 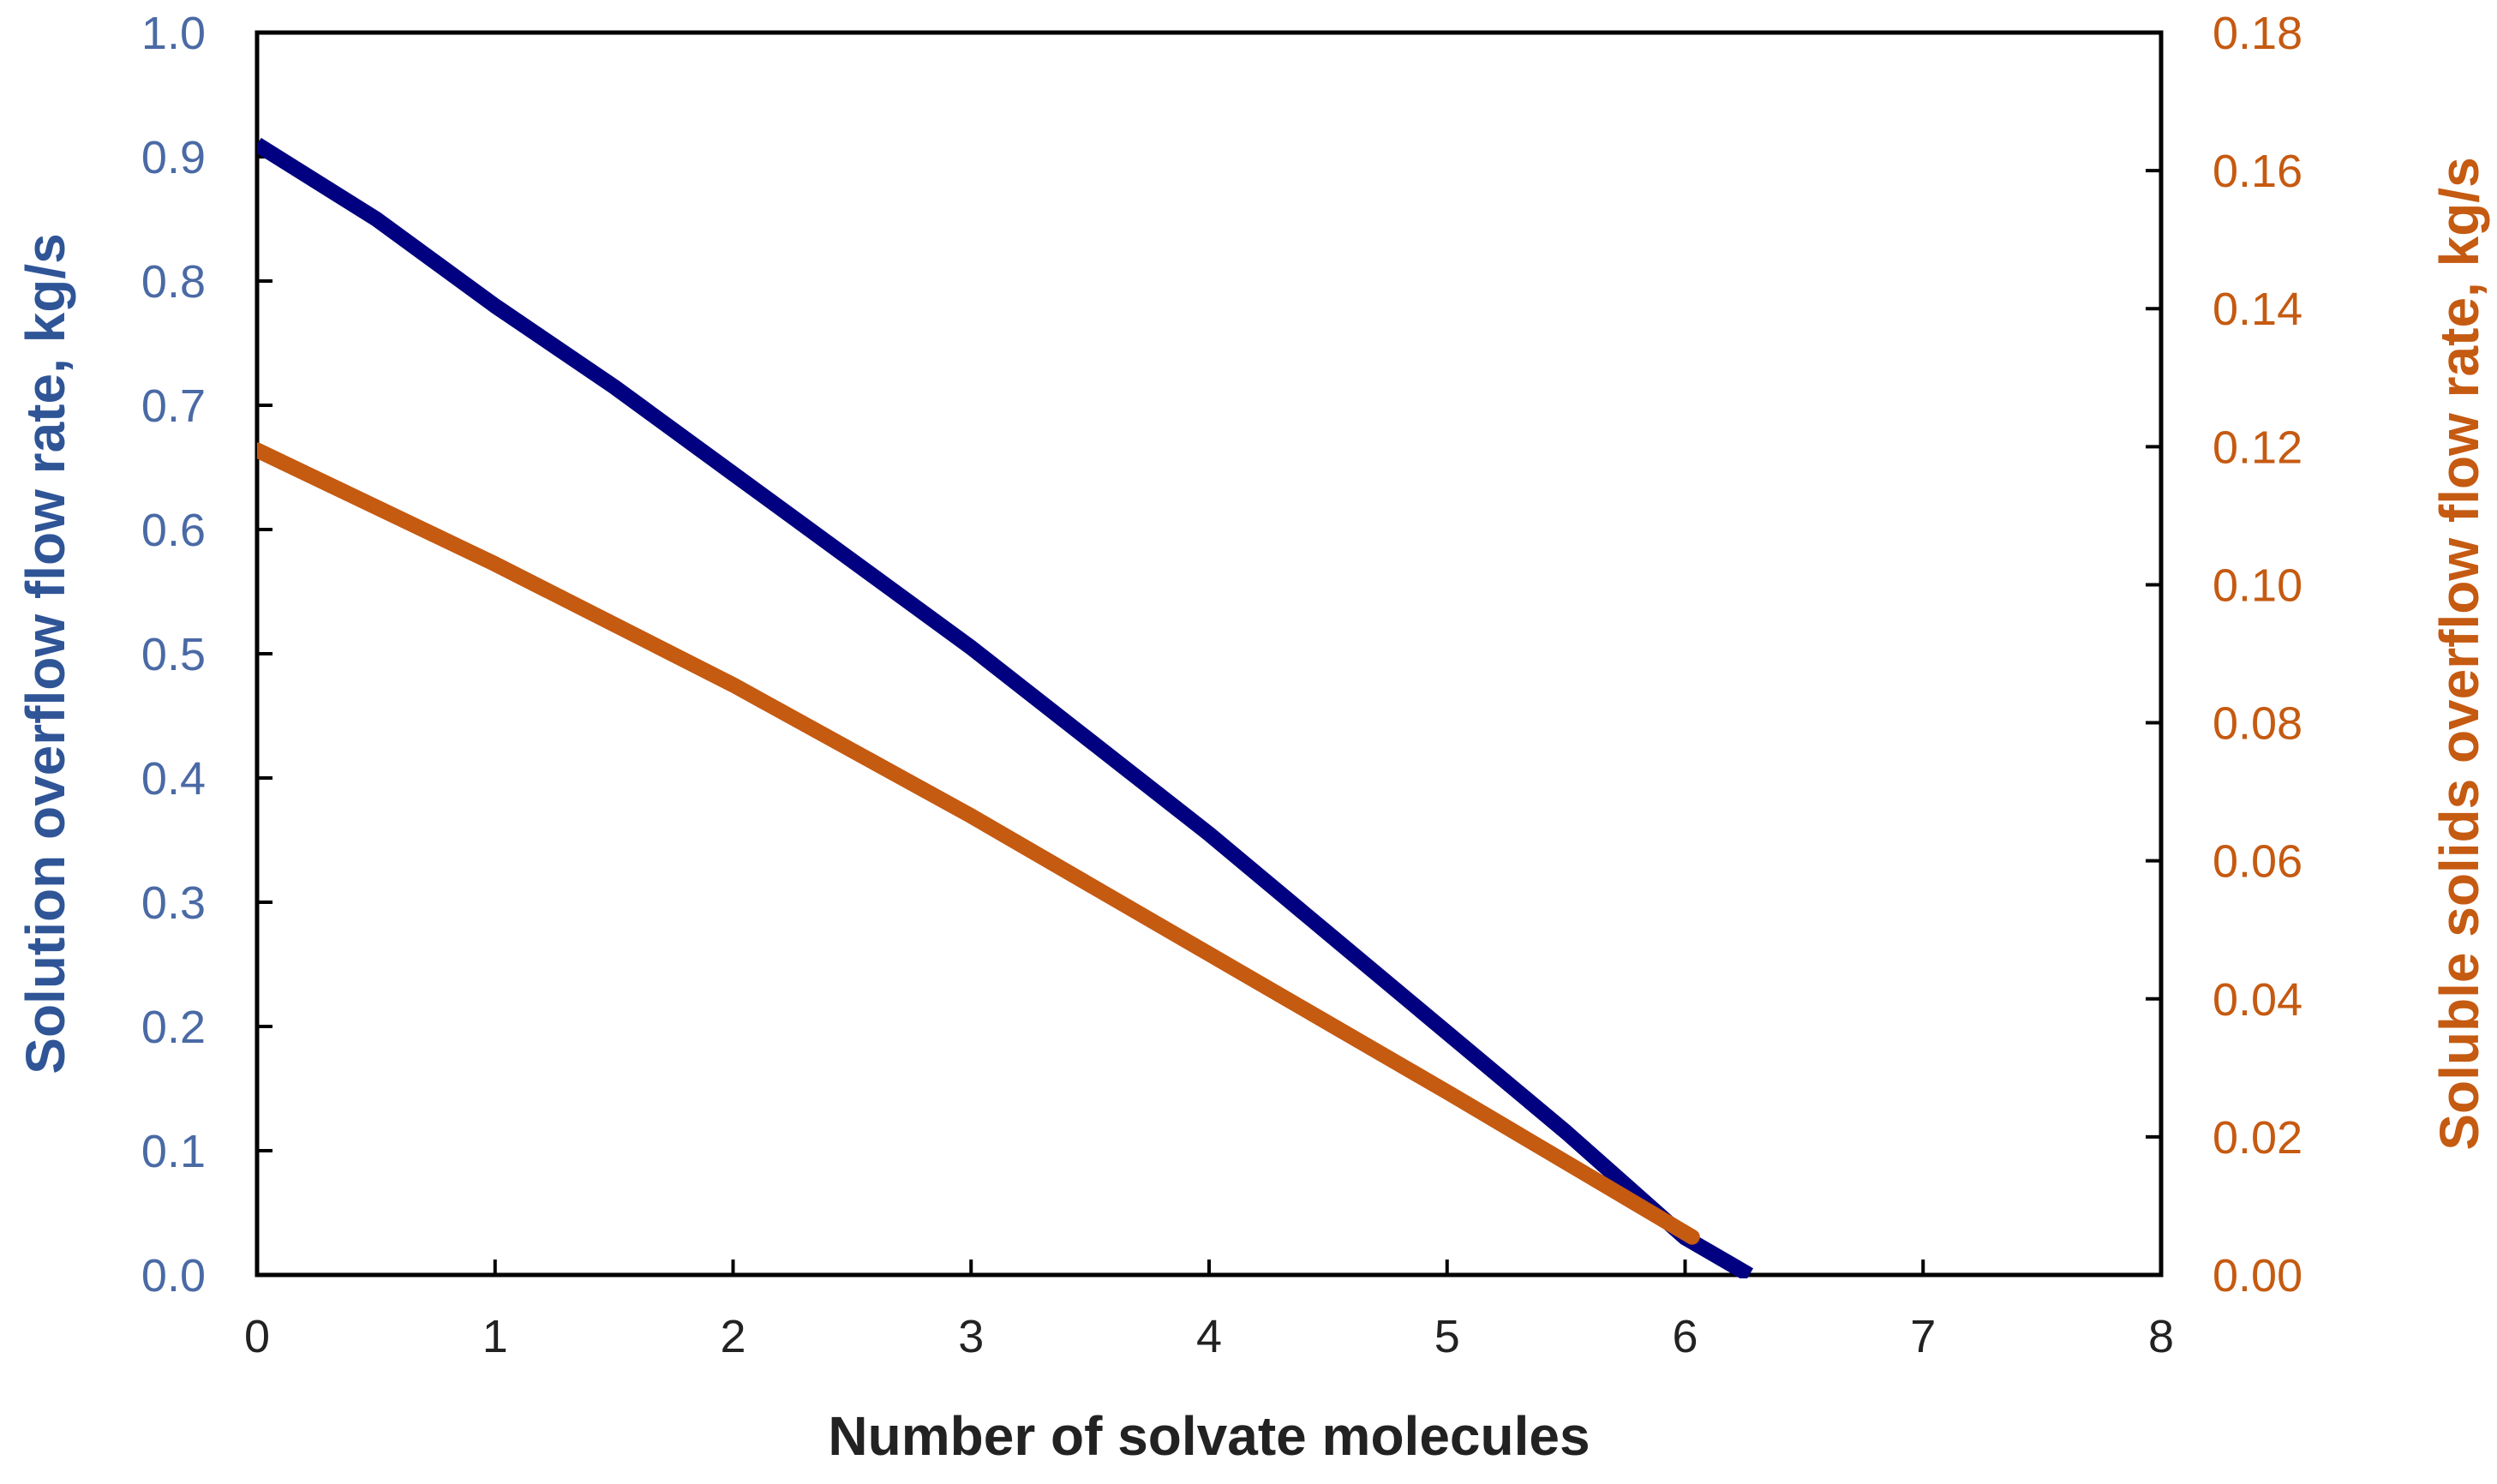 I want to click on x-tick-label: 3, so click(x=971, y=1336).